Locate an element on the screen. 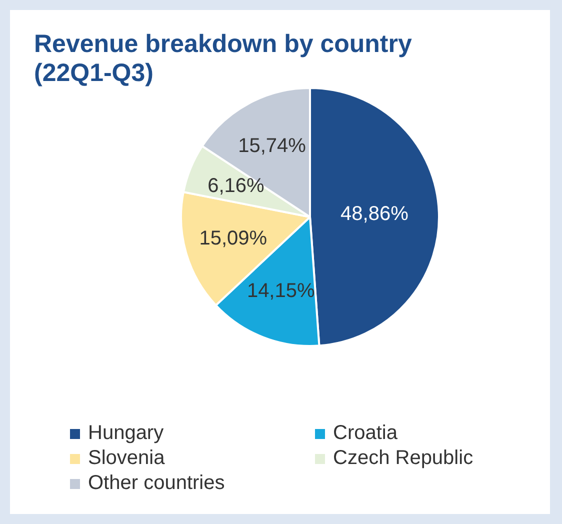 This screenshot has width=562, height=524. legend-label: Other countries is located at coordinates (156, 483).